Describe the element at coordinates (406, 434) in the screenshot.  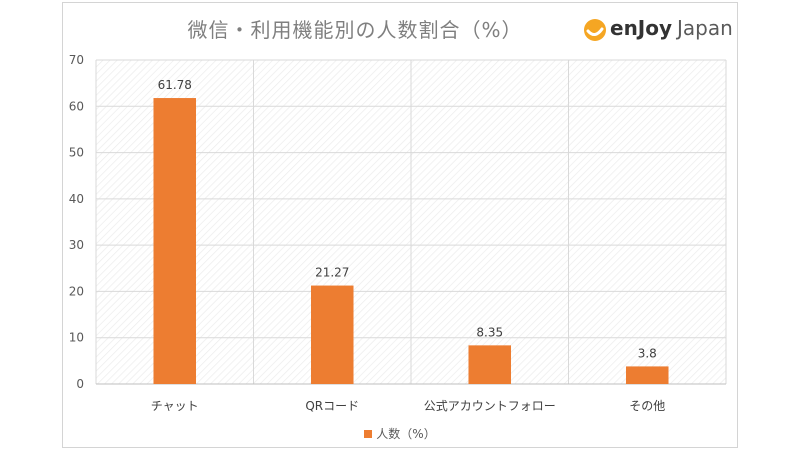
I see `legend-label: 人数（%）` at that location.